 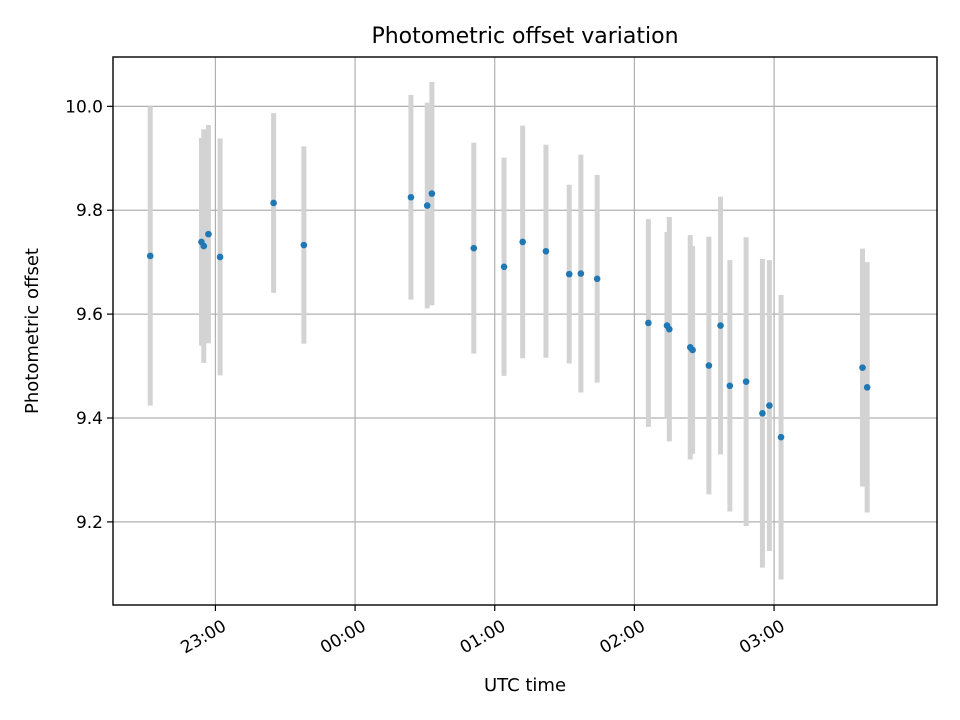 I want to click on y-tick-label: 10.0, so click(x=84, y=107).